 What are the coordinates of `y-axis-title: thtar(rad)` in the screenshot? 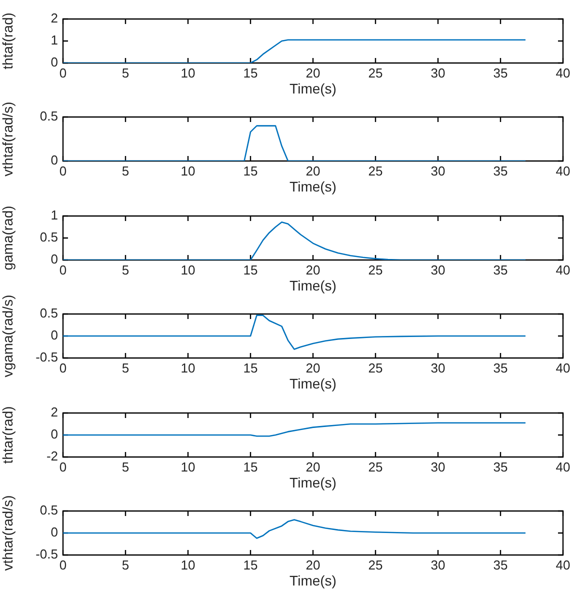 It's located at (8, 435).